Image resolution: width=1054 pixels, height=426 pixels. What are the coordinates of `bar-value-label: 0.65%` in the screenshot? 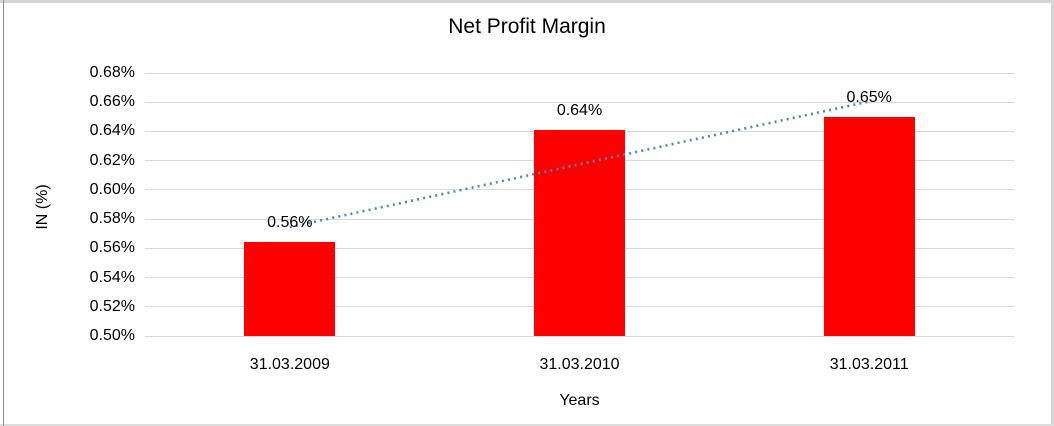 It's located at (869, 97).